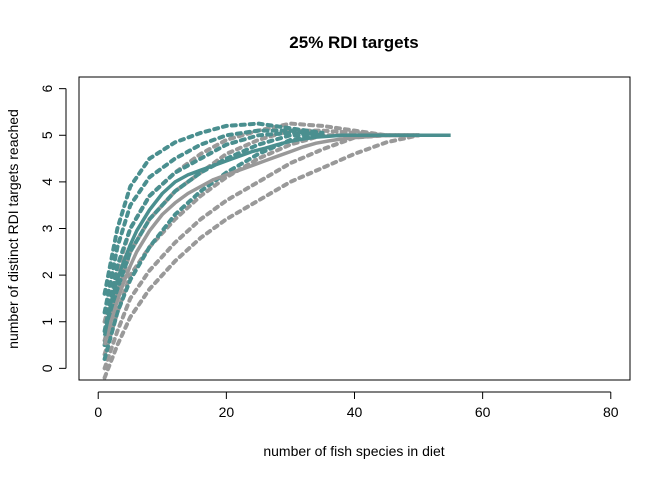 The image size is (672, 480). What do you see at coordinates (47, 275) in the screenshot?
I see `y-tick-label: 2` at bounding box center [47, 275].